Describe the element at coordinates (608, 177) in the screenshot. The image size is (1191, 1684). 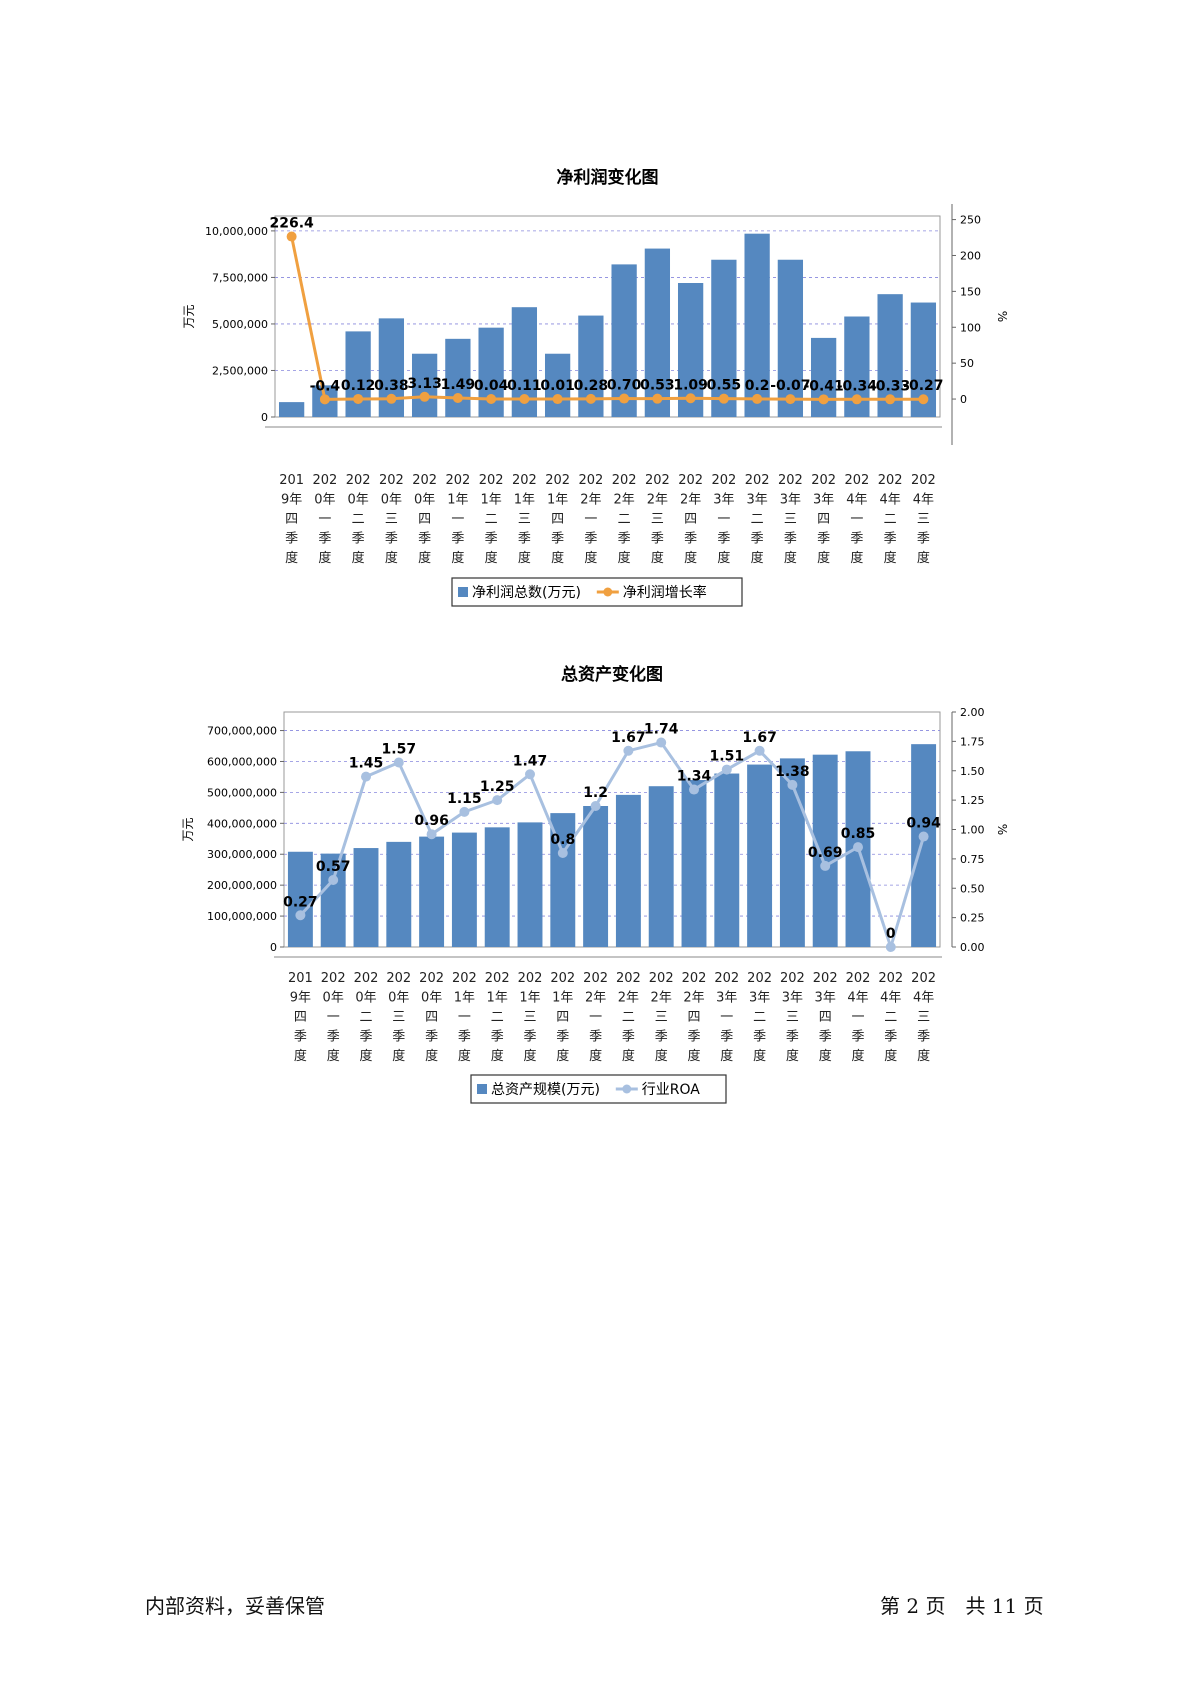
I see `chart-title: 净利润变化图` at that location.